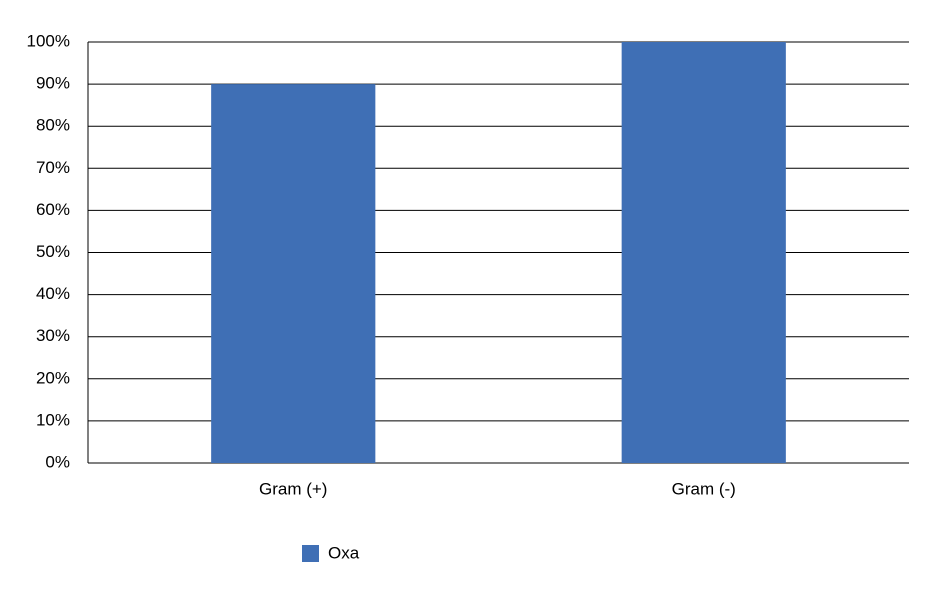  I want to click on y-tick-label: 80%, so click(53, 125).